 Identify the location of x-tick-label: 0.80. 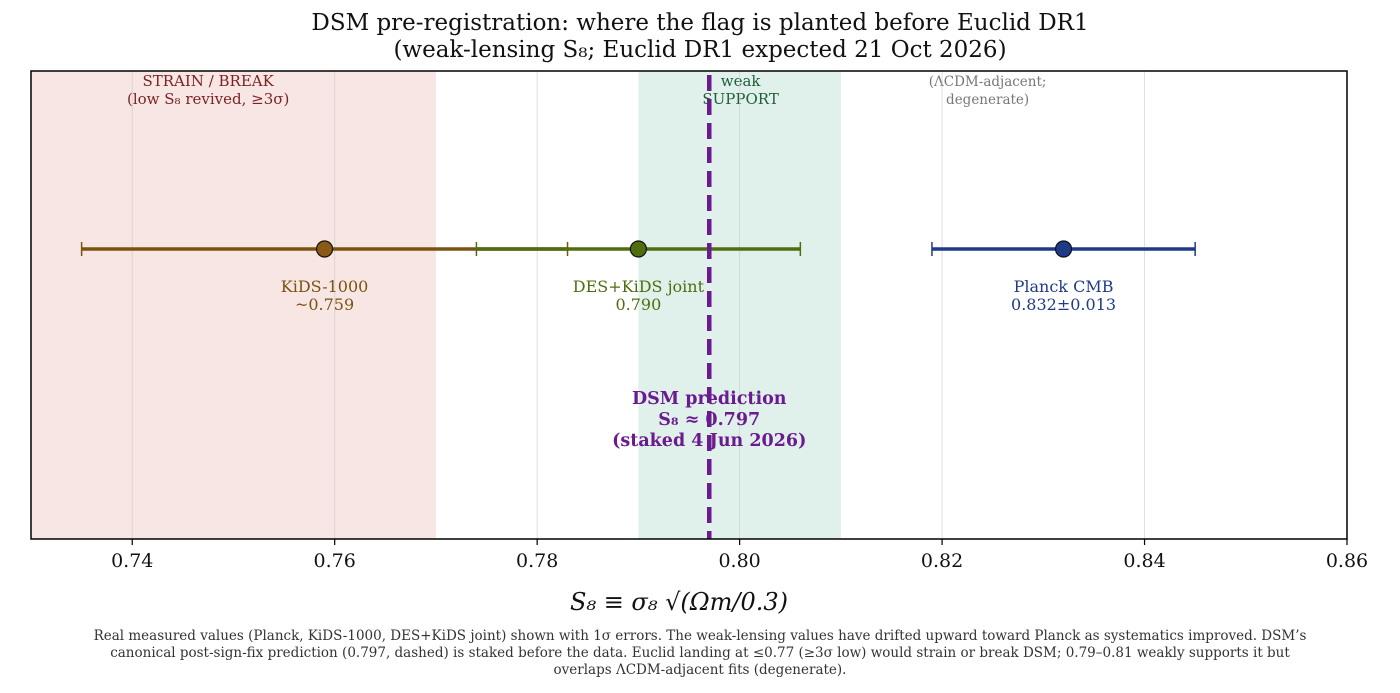
(739, 561).